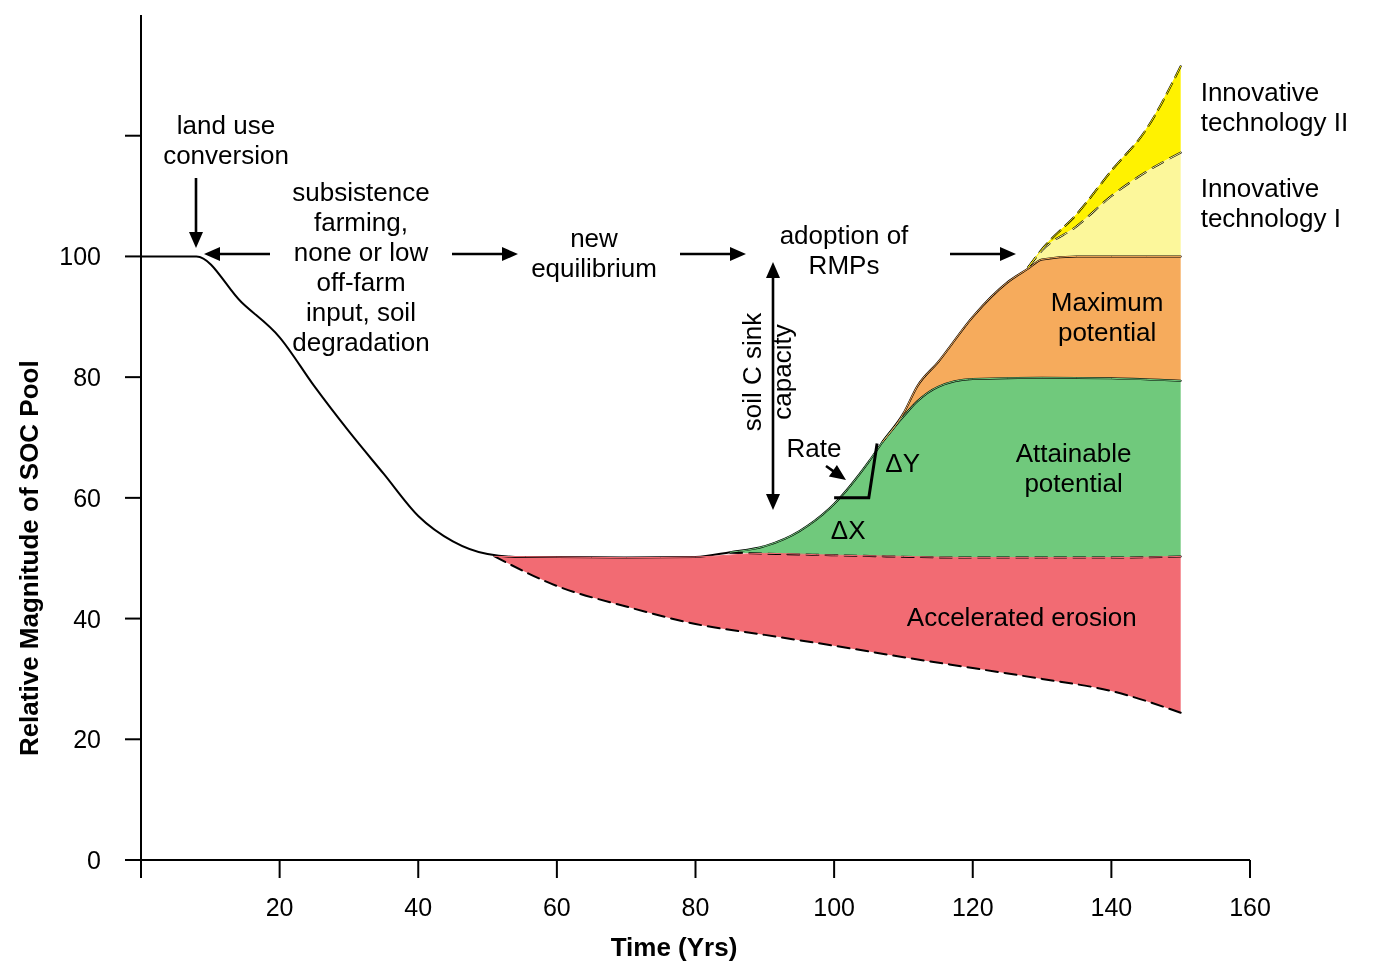 The image size is (1390, 961). What do you see at coordinates (594, 253) in the screenshot?
I see `annotation: new equilibrium` at bounding box center [594, 253].